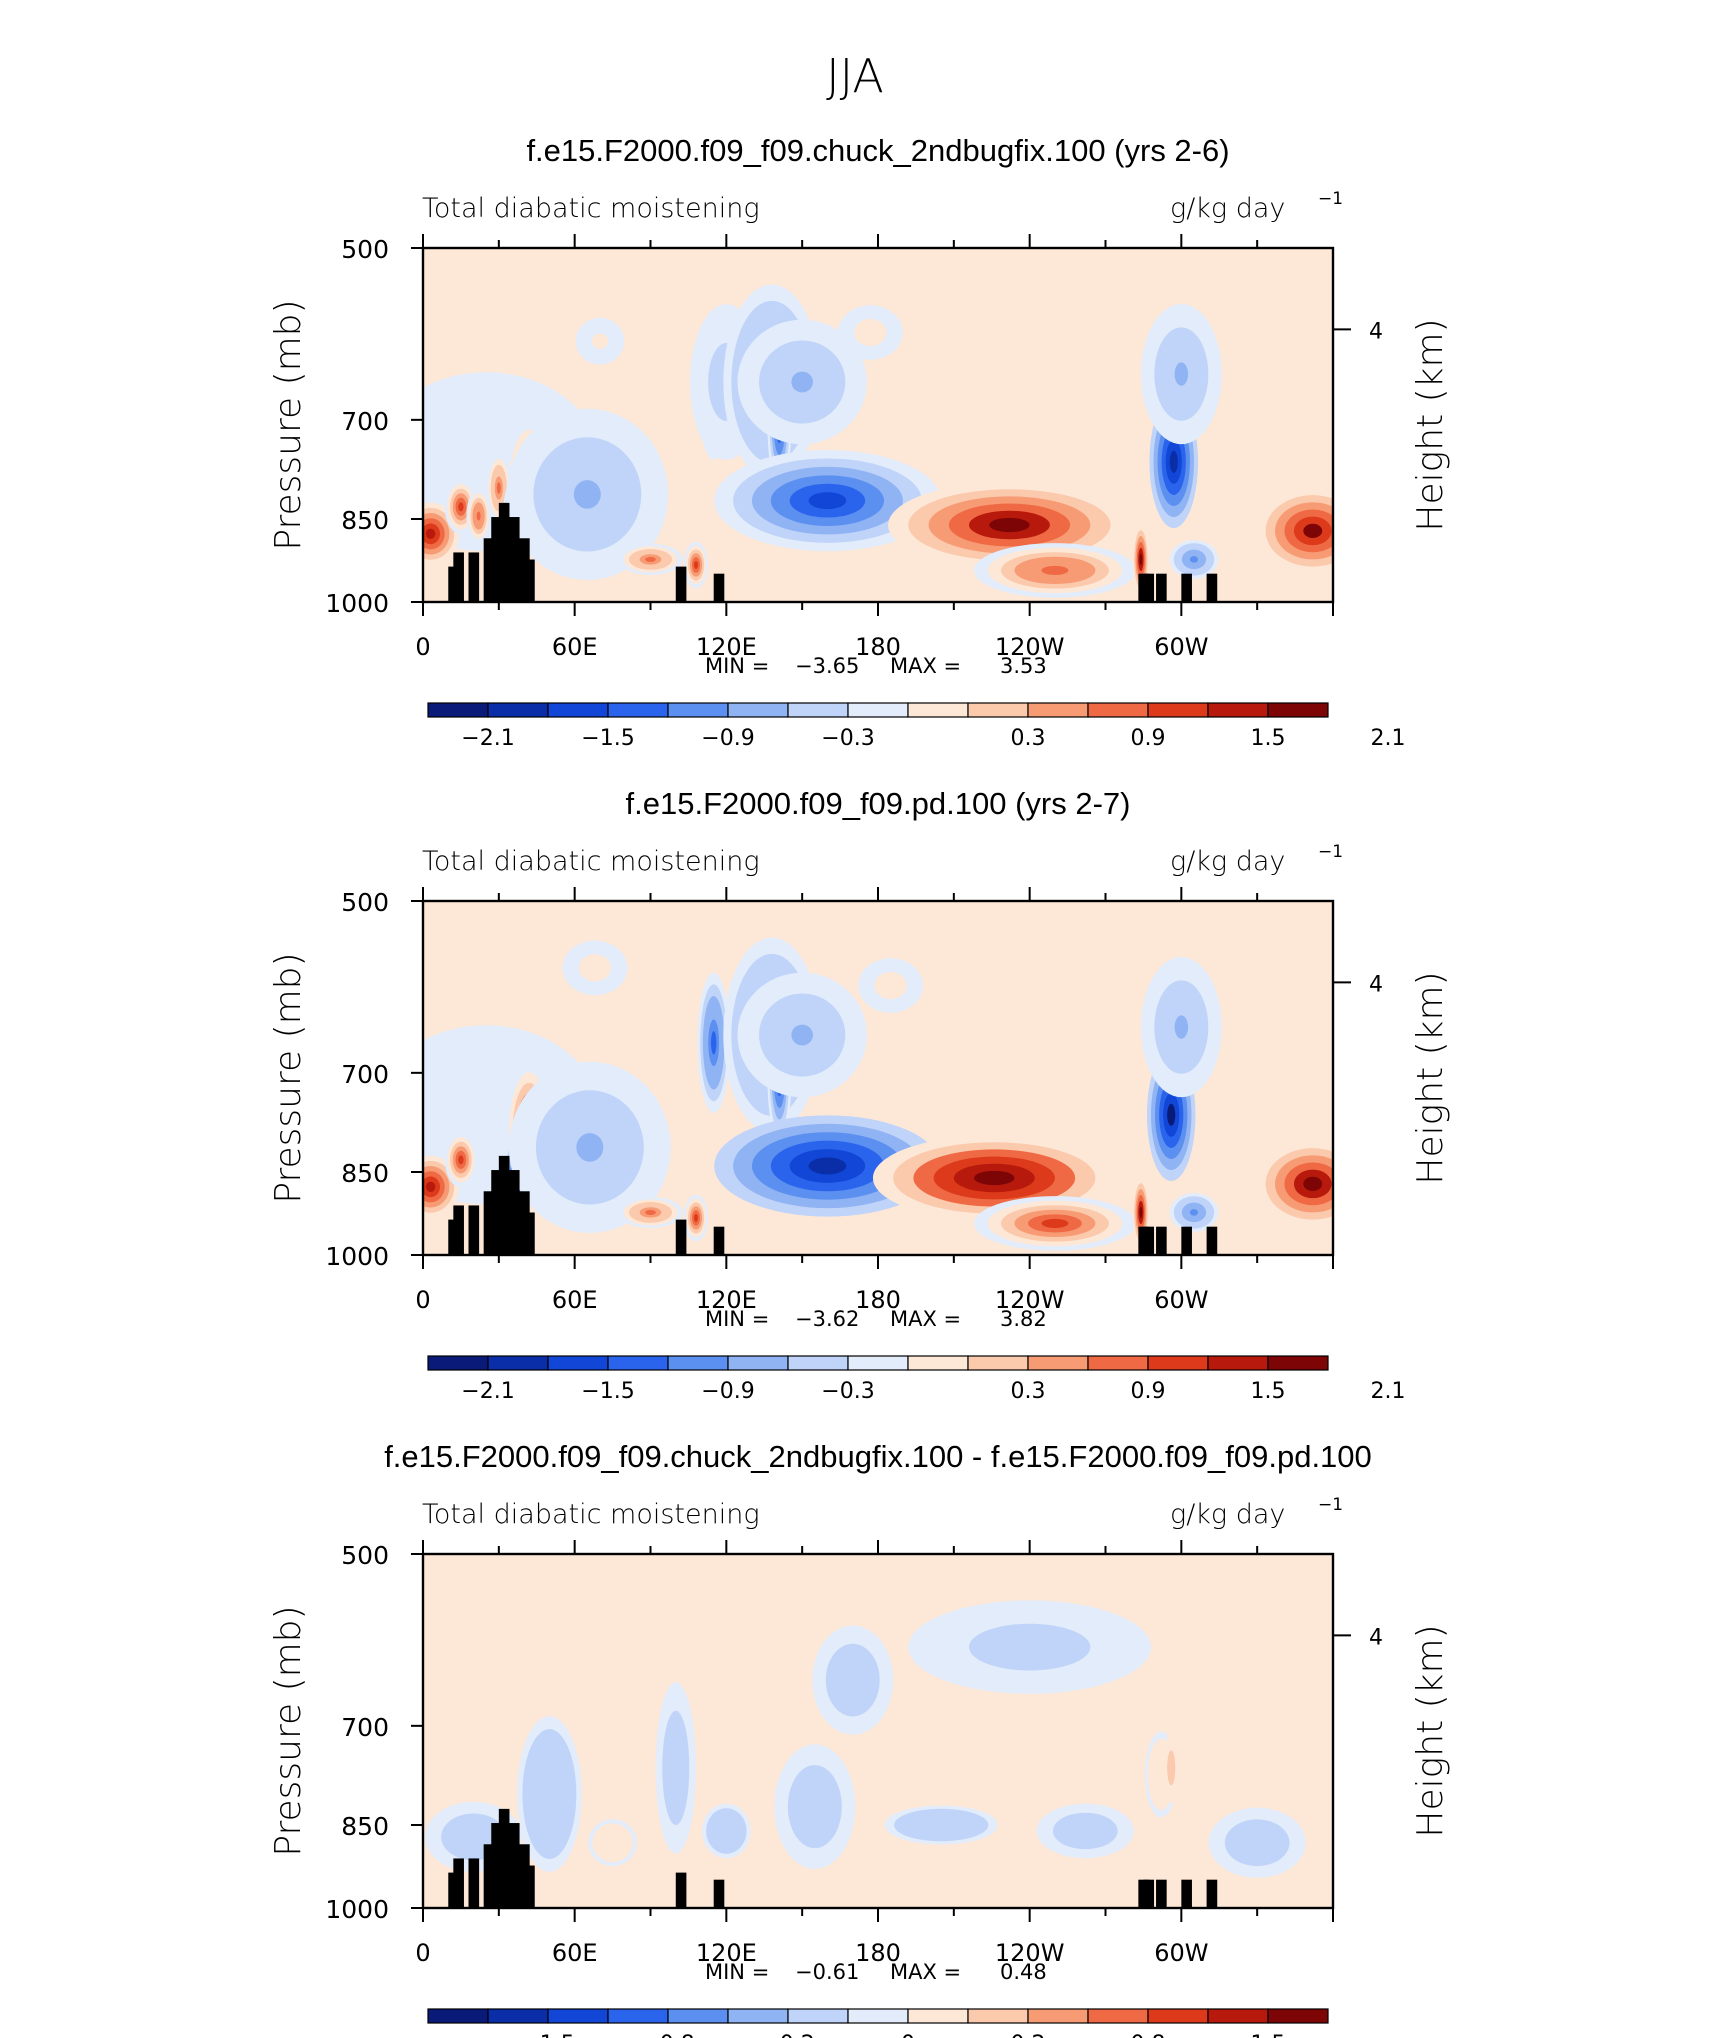 The image size is (1710, 2038). I want to click on colorbar-label: −0.8, so click(667, 2035).